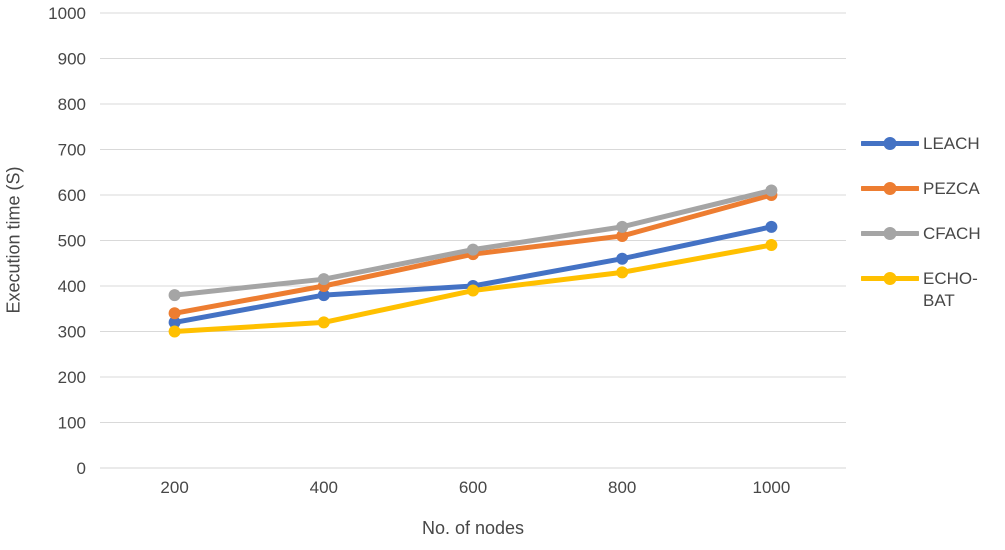 The width and height of the screenshot is (1005, 550). I want to click on series-line-CFACH, so click(473, 242).